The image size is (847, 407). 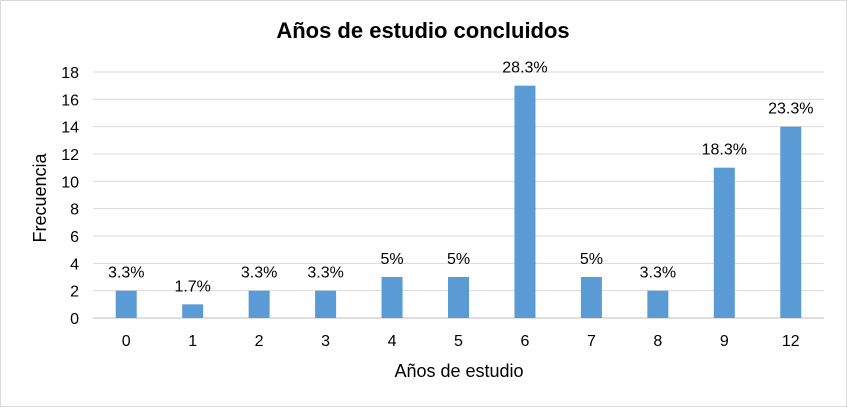 What do you see at coordinates (40, 197) in the screenshot?
I see `y-axis-label: Frecuencia` at bounding box center [40, 197].